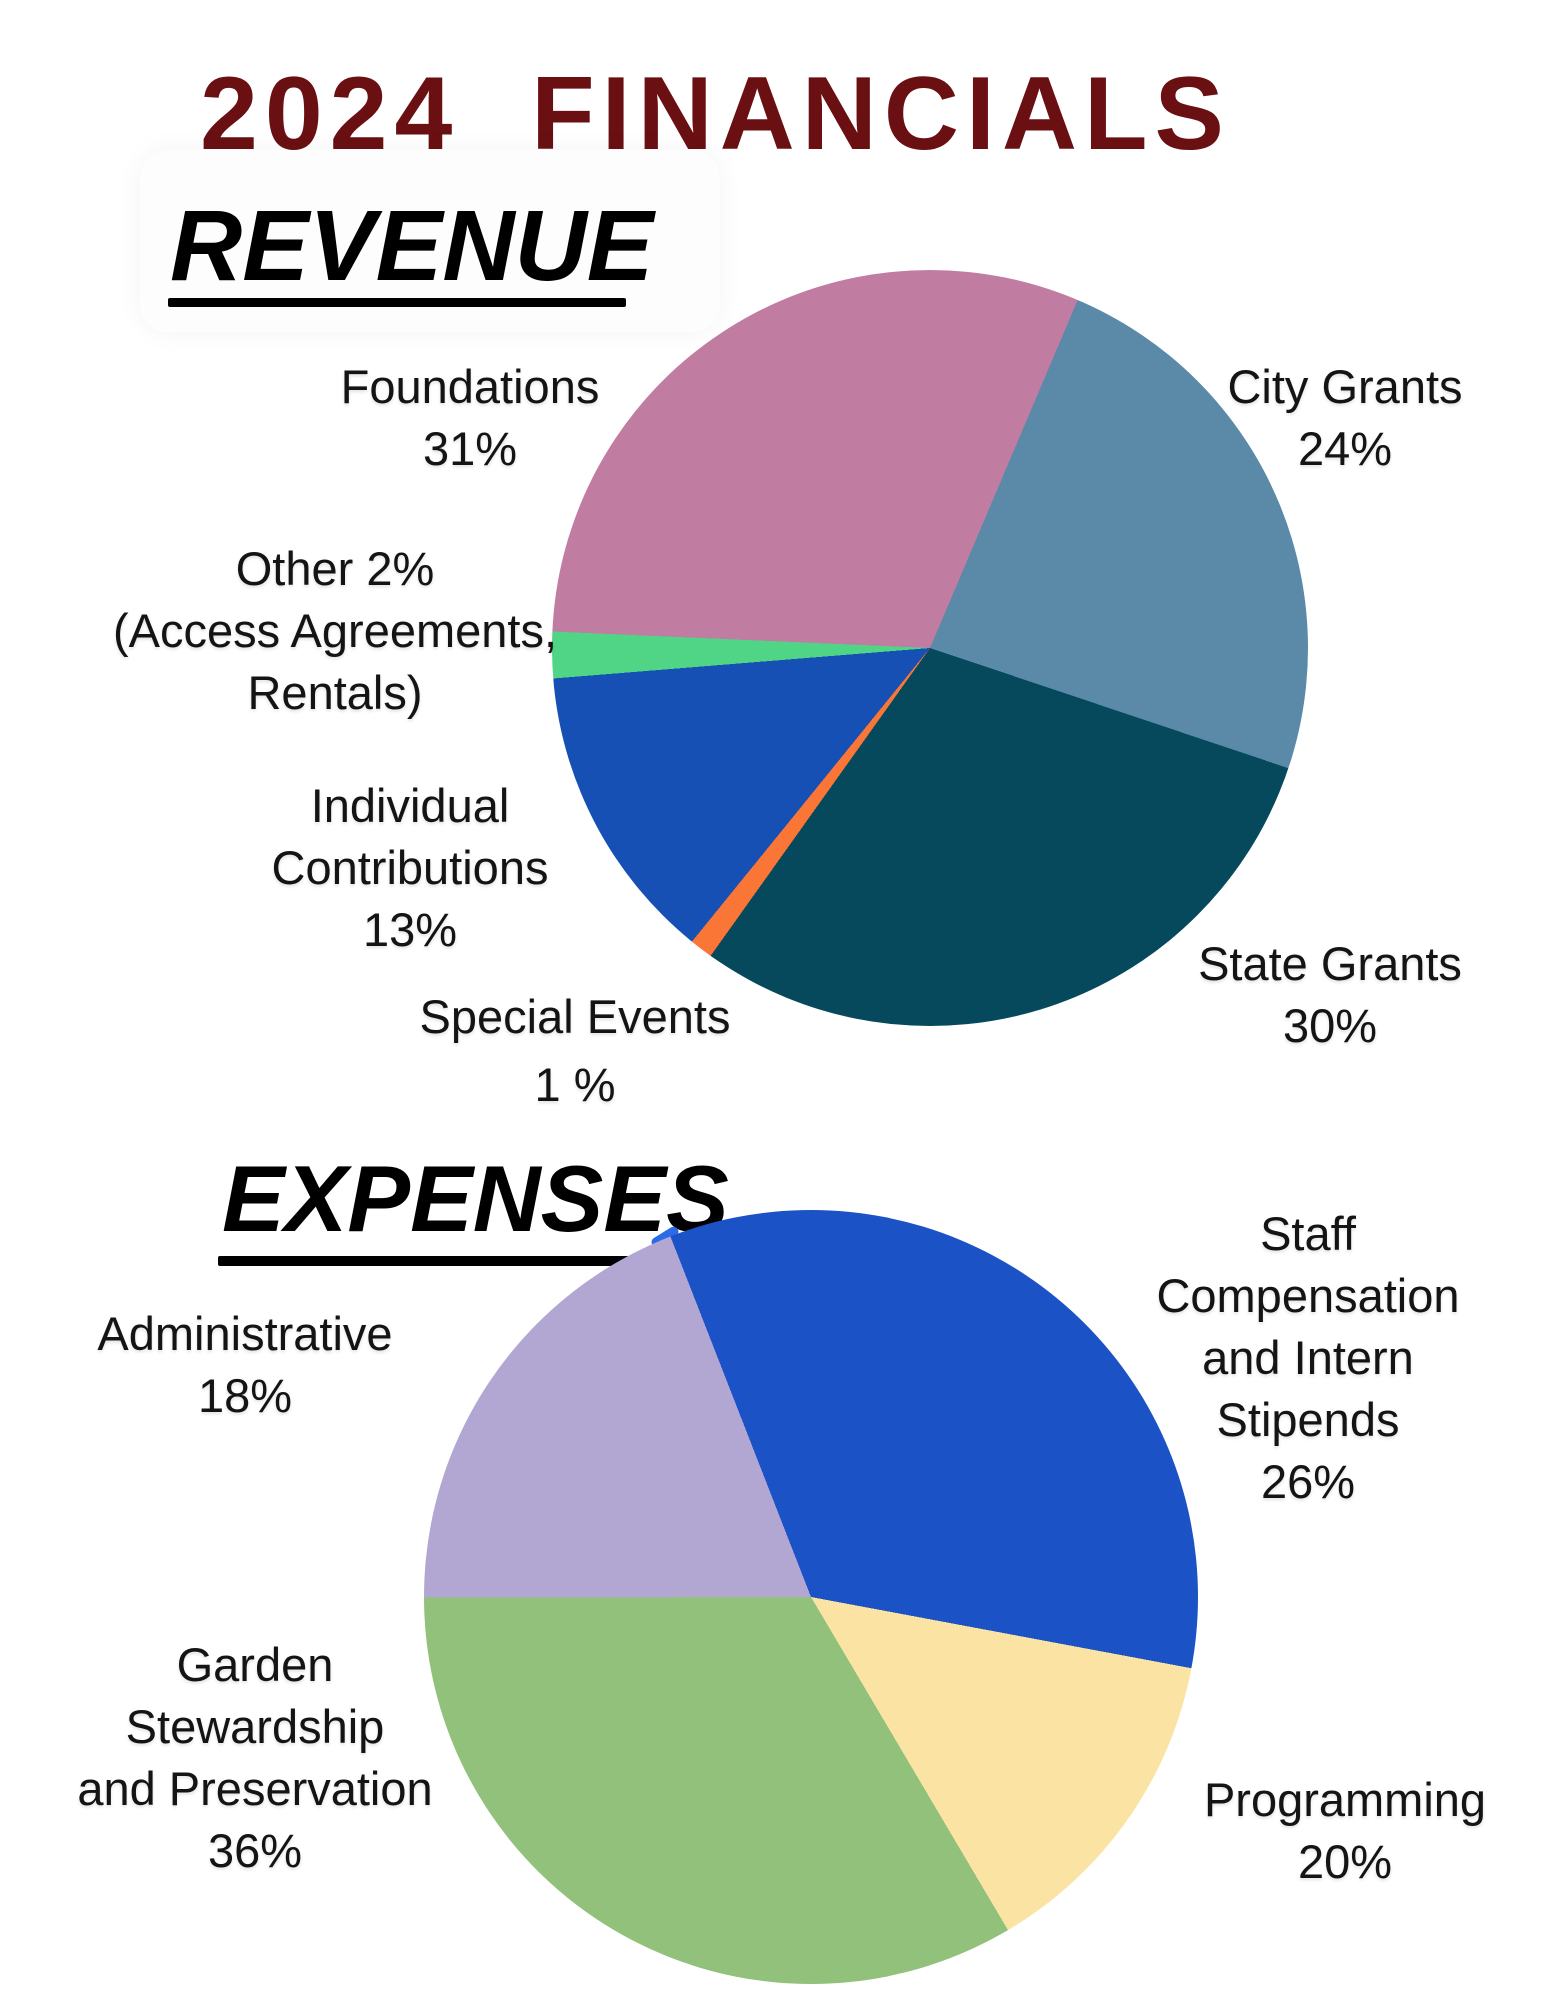 The width and height of the screenshot is (1545, 2000). Describe the element at coordinates (1345, 418) in the screenshot. I see `revenue-label-city-grants: City Grants 24%` at that location.